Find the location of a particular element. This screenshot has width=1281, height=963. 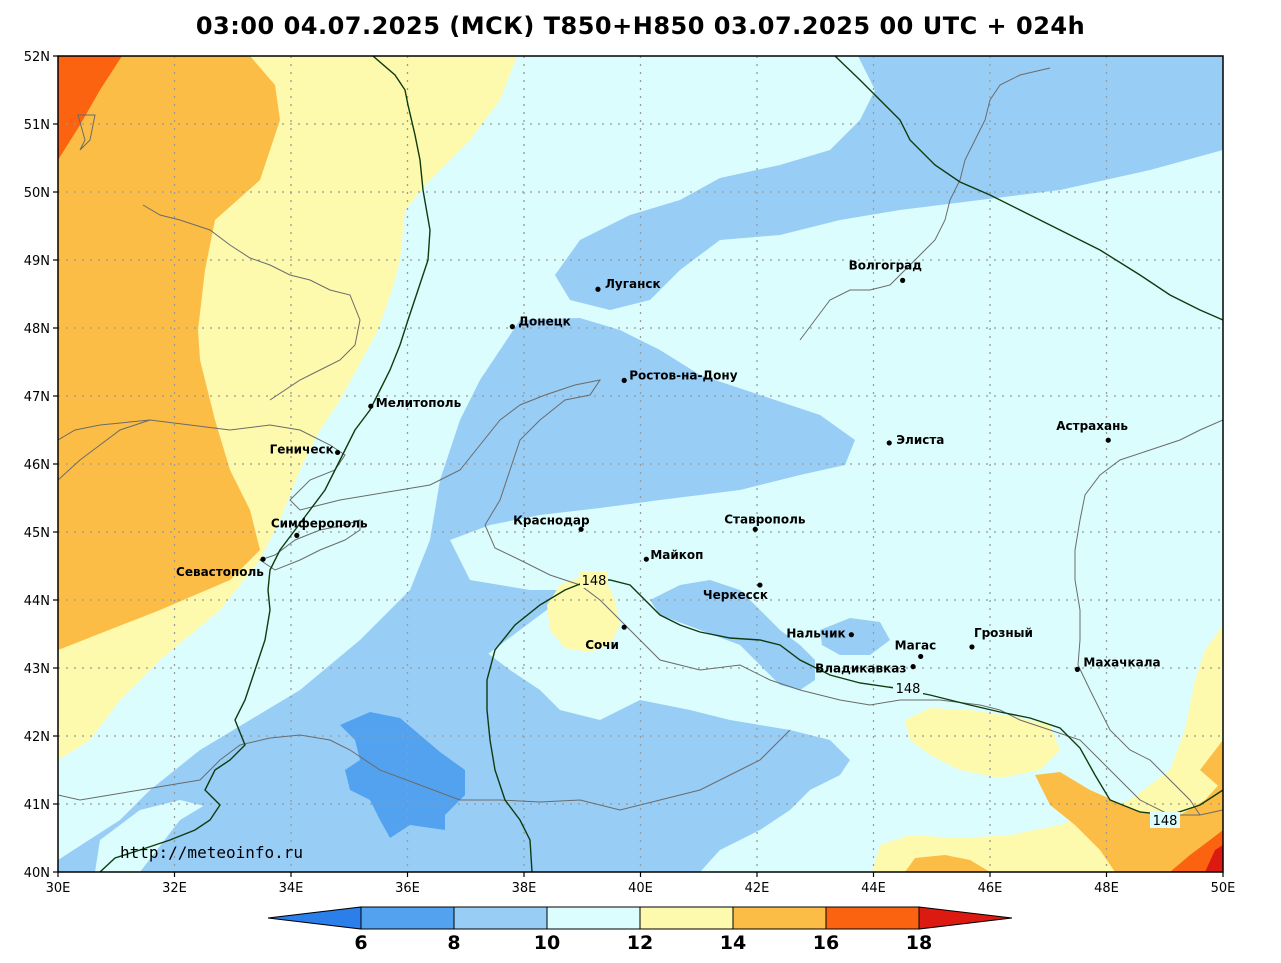

lat-tick-label: 50N is located at coordinates (37, 193).